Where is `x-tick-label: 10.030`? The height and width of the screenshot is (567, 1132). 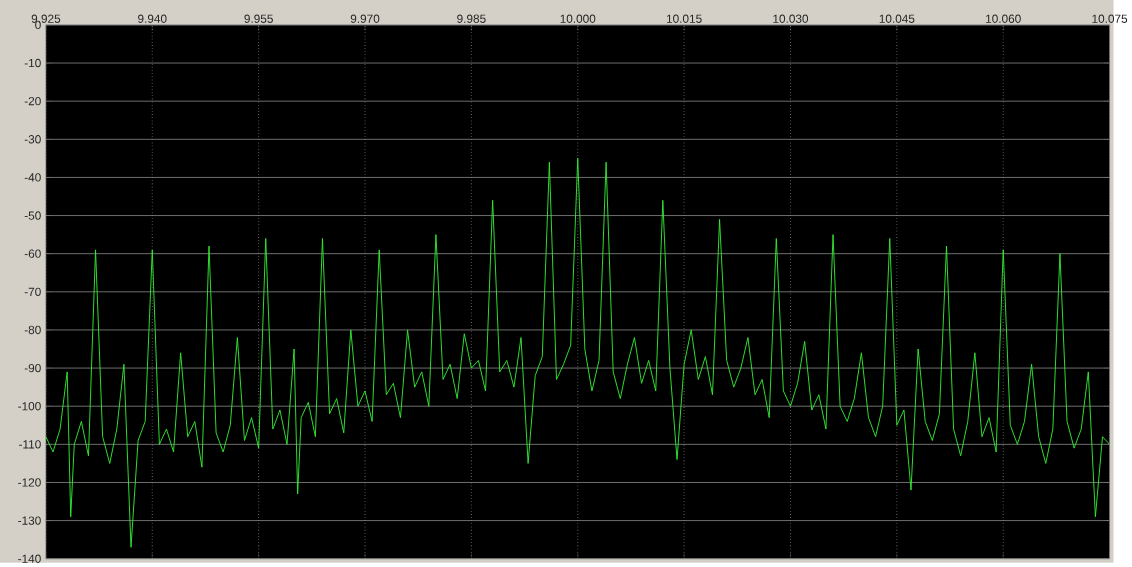 x-tick-label: 10.030 is located at coordinates (791, 18).